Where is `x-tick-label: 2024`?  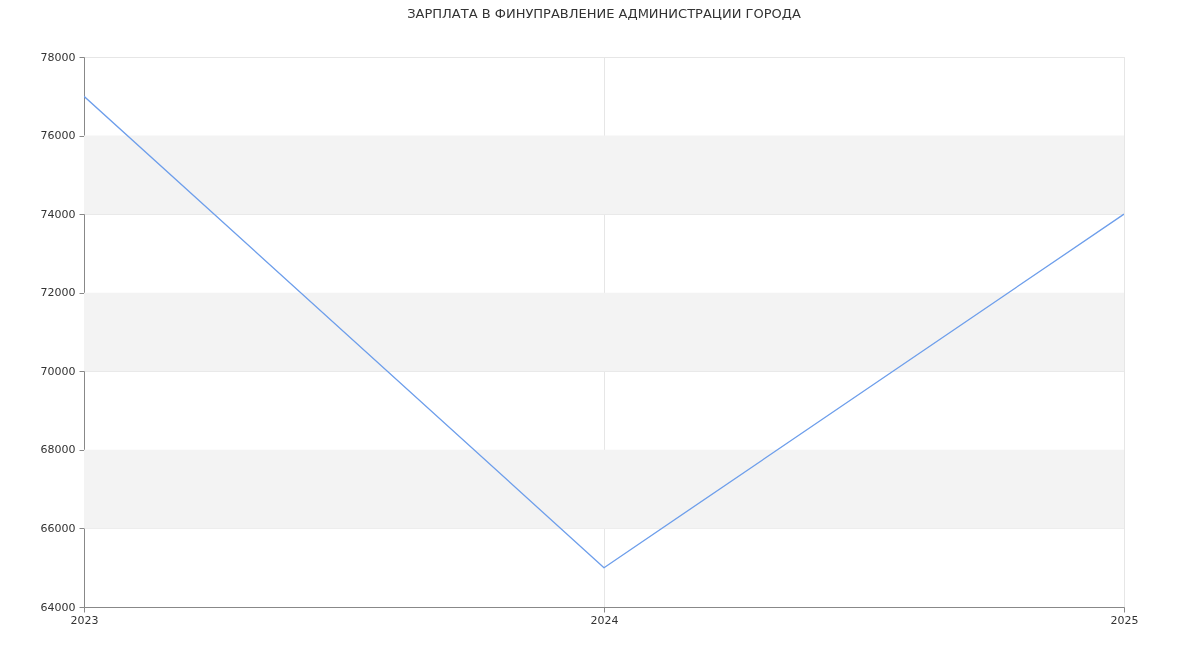 x-tick-label: 2024 is located at coordinates (604, 620).